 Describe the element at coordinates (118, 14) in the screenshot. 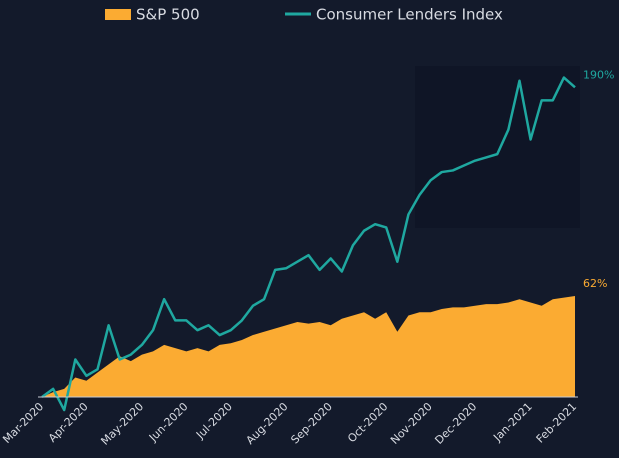

I see `legend-swatch` at that location.